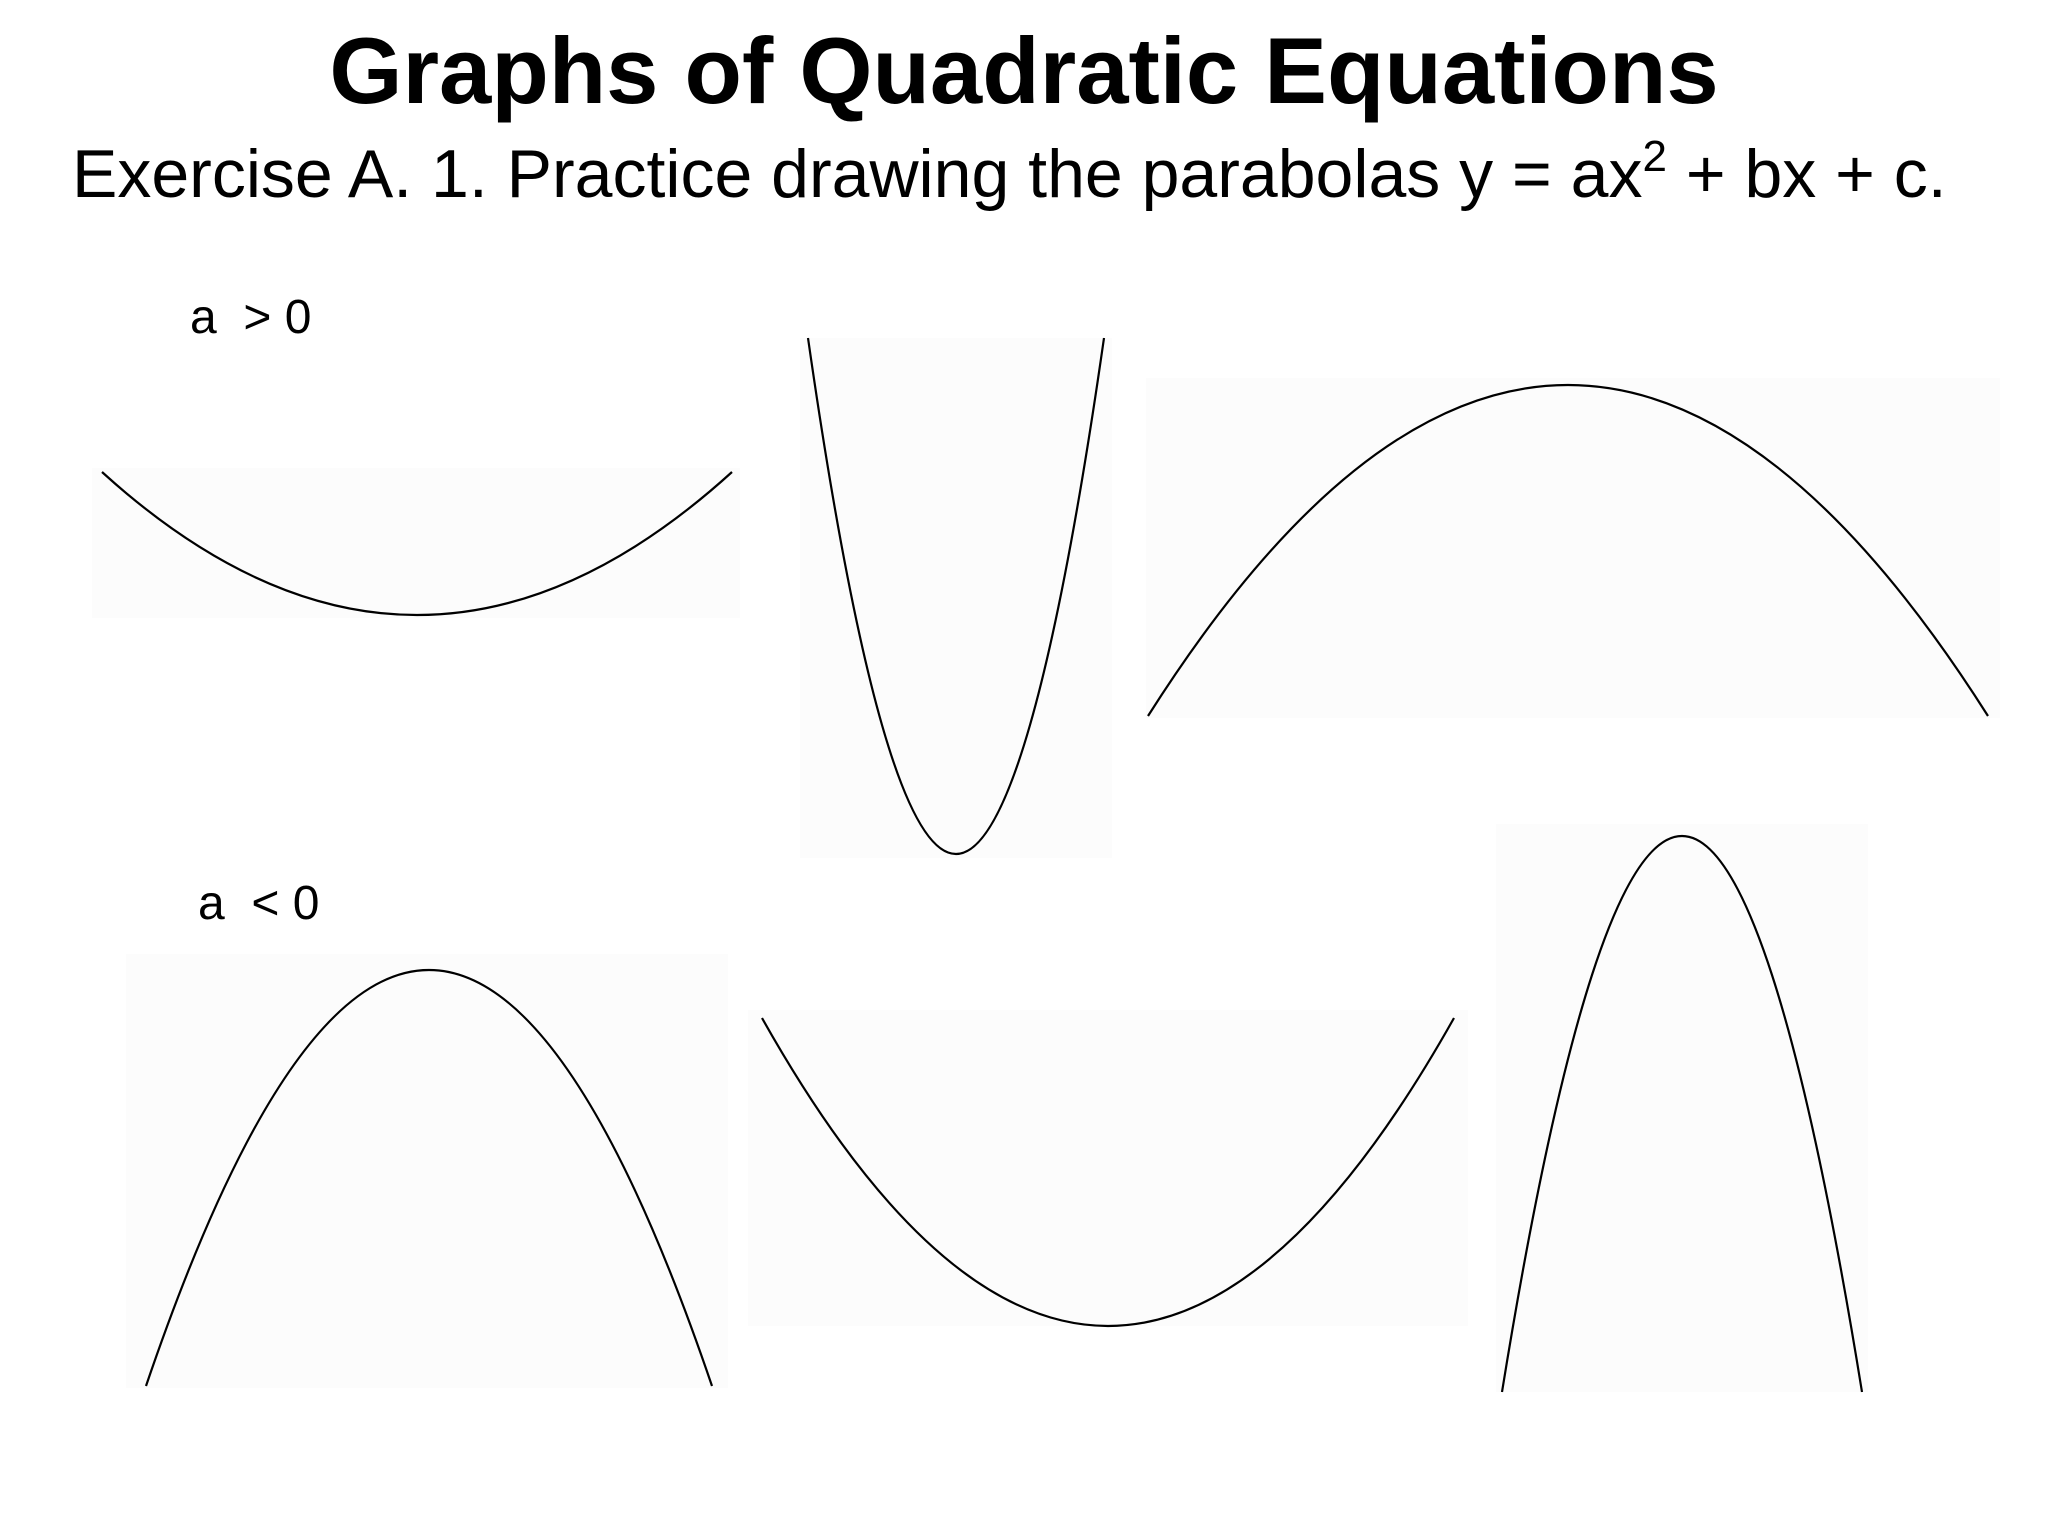 The width and height of the screenshot is (2048, 1536). I want to click on panel-downward-medium, so click(427, 1171).